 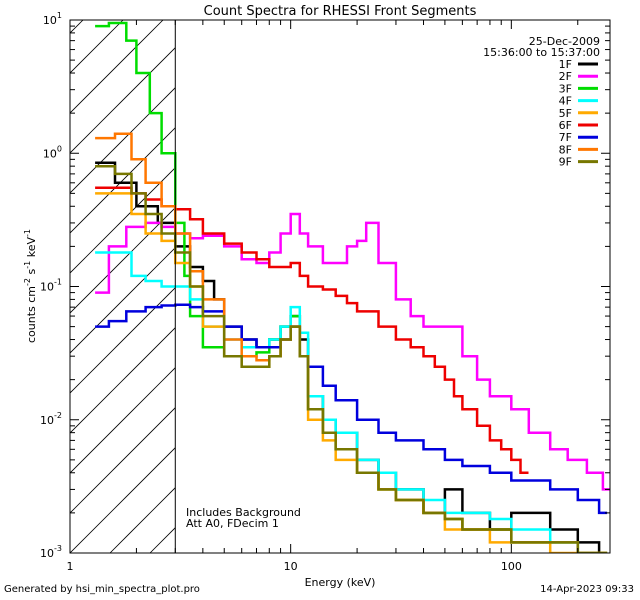 I want to click on y-label-exp1: -2, so click(x=27, y=282).